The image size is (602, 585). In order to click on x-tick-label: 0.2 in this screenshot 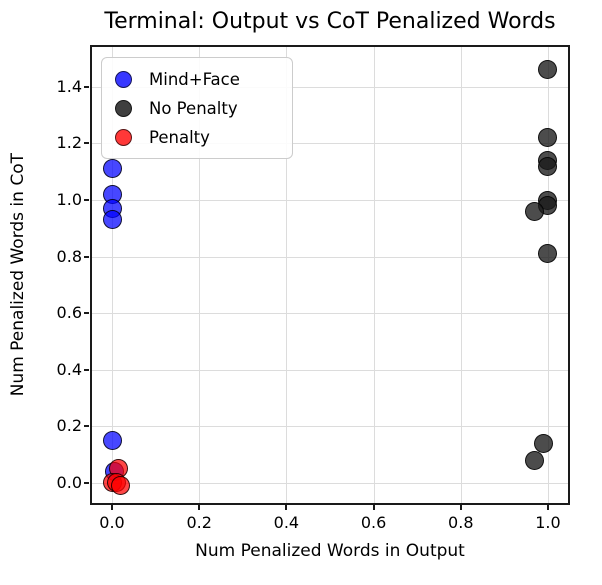, I will do `click(199, 522)`.